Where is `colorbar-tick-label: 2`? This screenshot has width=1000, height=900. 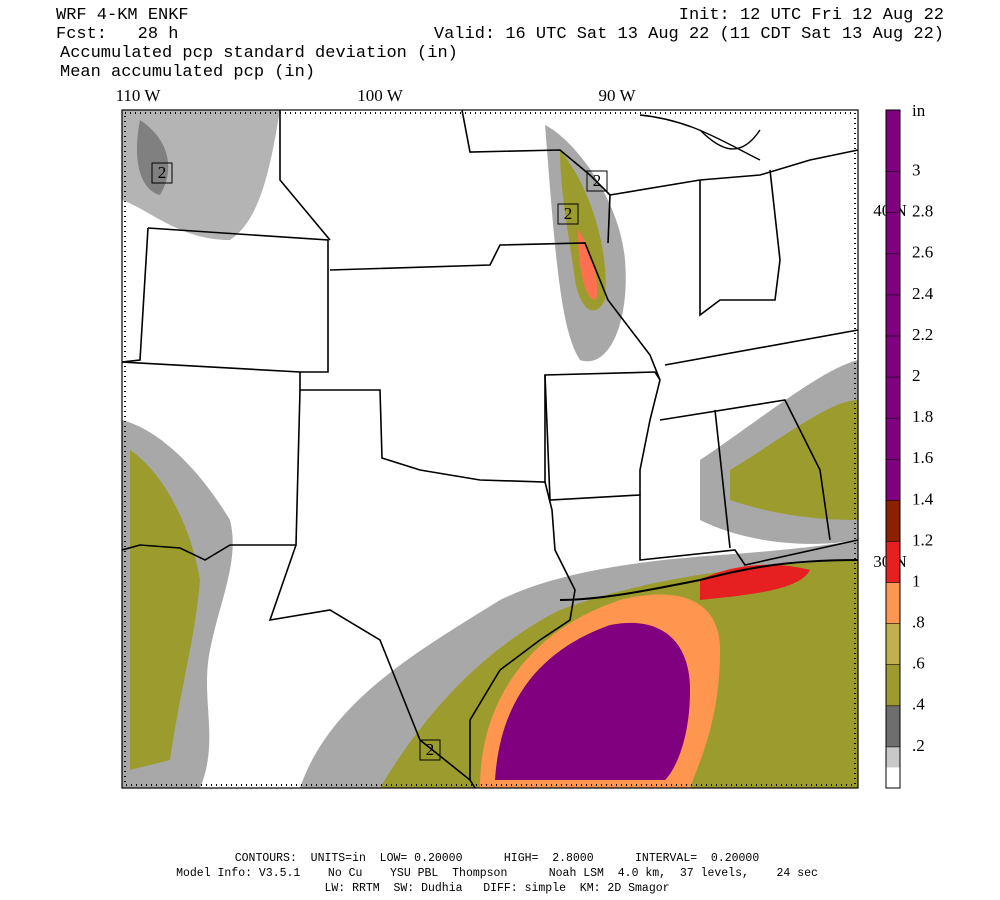
colorbar-tick-label: 2 is located at coordinates (916, 375).